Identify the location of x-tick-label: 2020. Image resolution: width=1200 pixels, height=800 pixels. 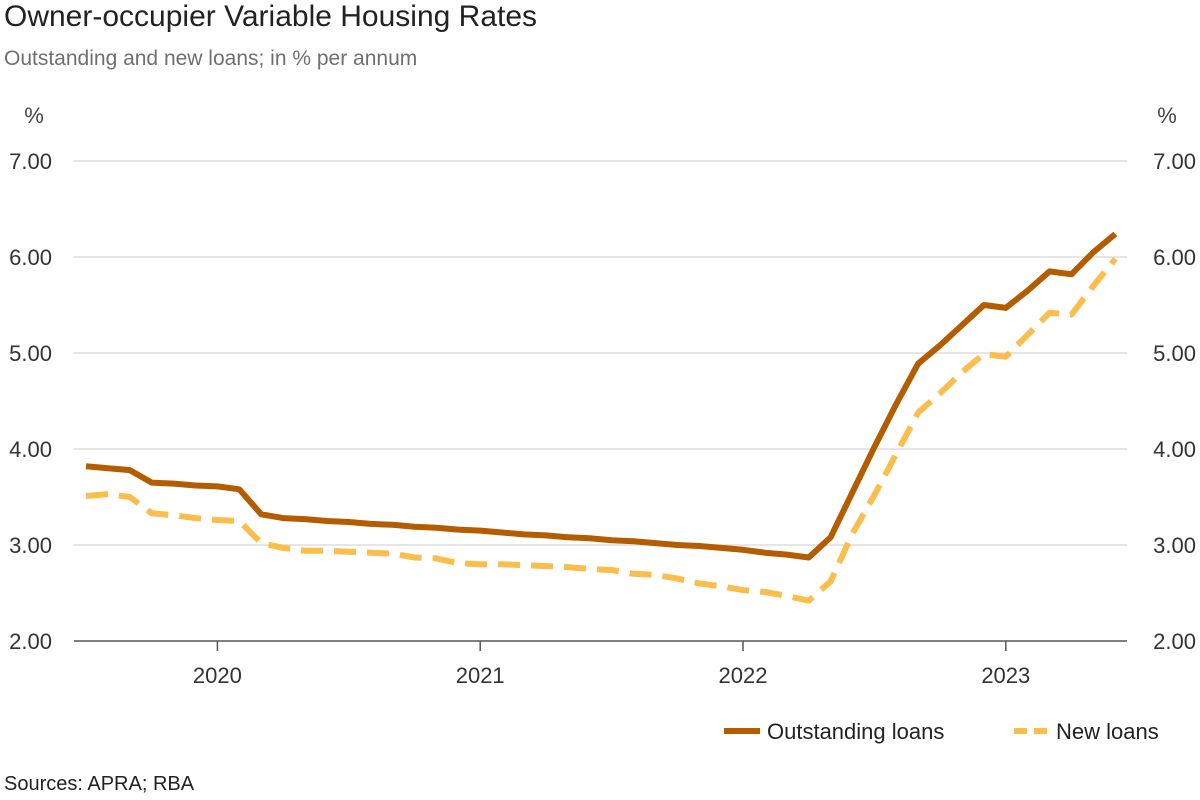
(217, 675).